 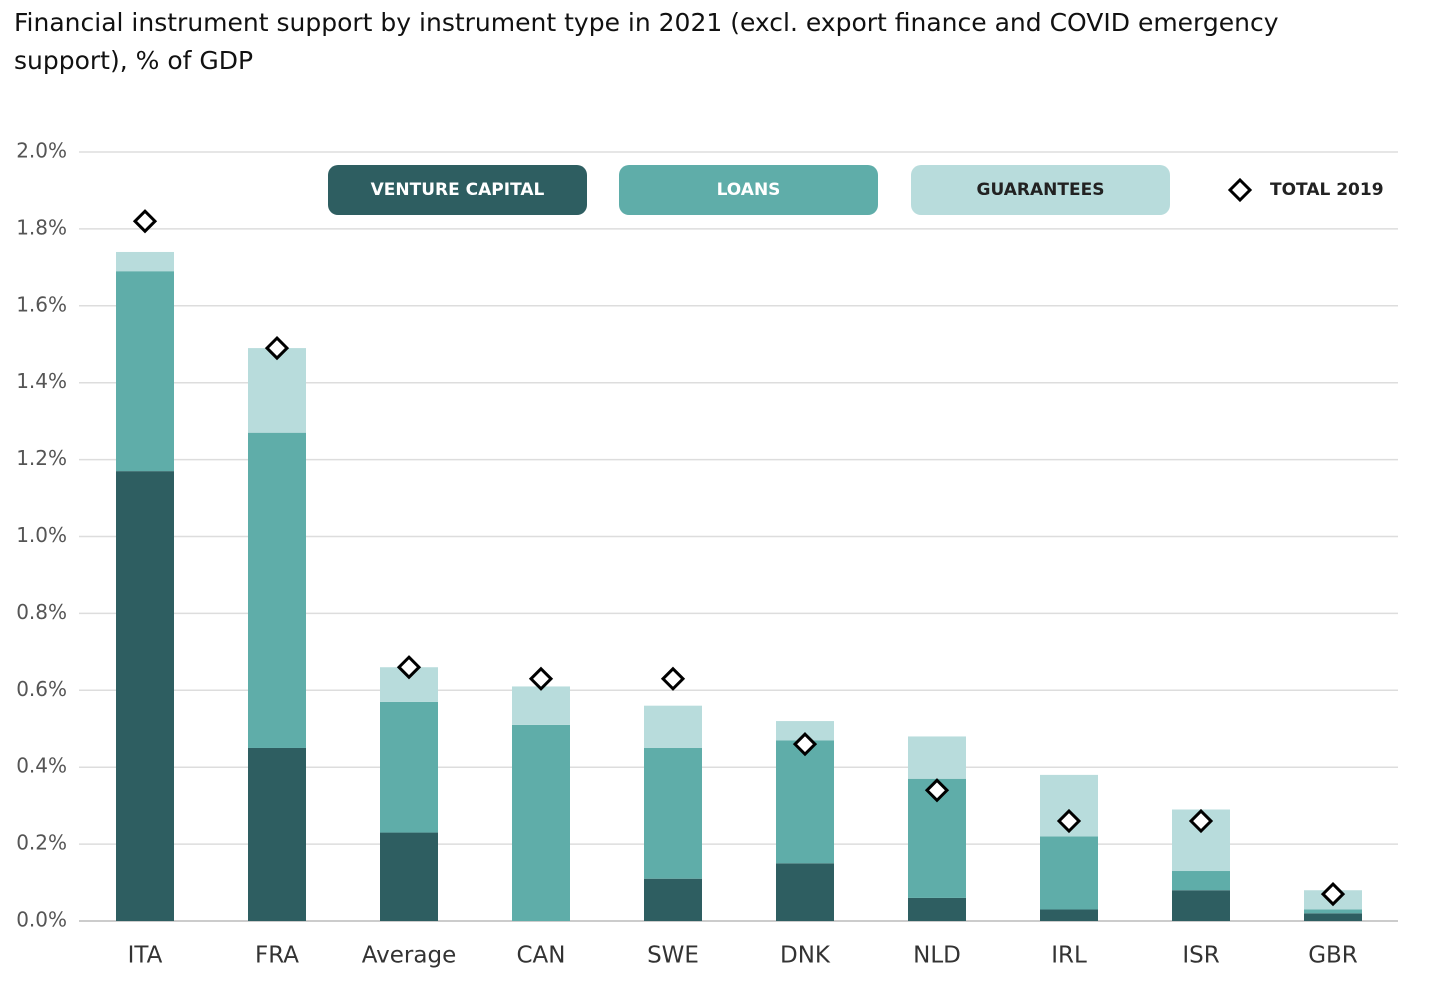 I want to click on legend-label: VENTURE CAPITAL, so click(x=458, y=190).